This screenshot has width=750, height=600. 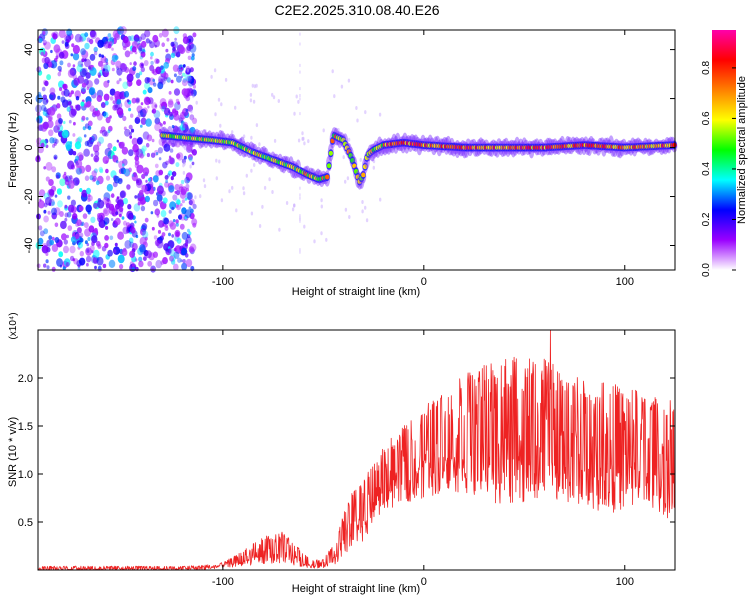 I want to click on spectrogram-xlabel: Height of straight line (km), so click(x=356, y=292).